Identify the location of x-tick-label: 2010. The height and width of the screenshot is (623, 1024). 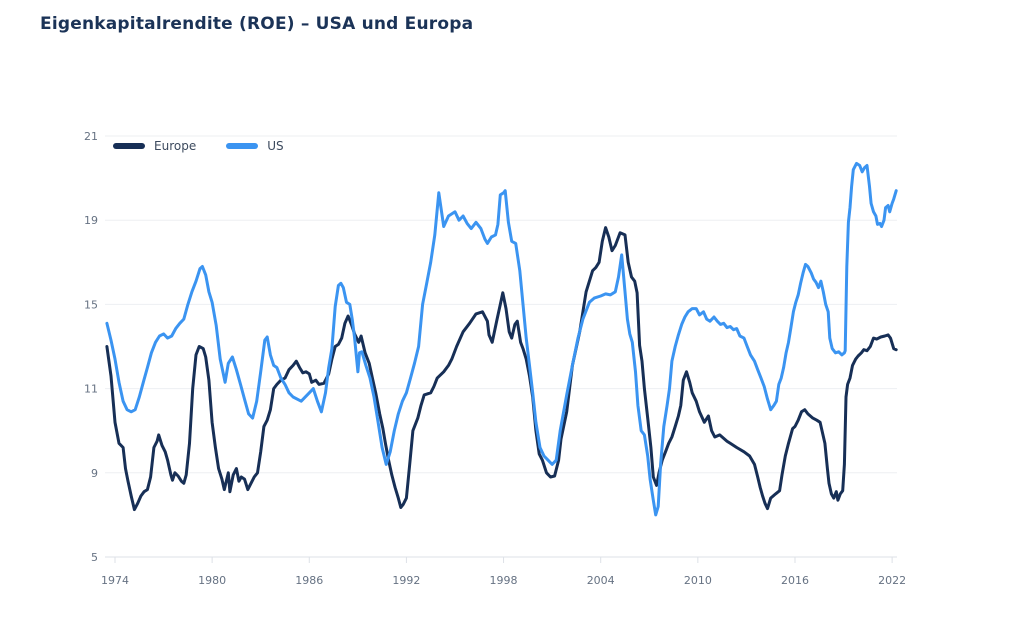
(698, 580).